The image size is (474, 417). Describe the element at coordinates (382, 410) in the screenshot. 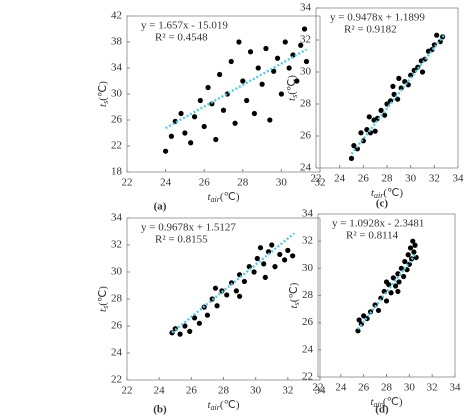

I see `panel-label: (d)` at that location.